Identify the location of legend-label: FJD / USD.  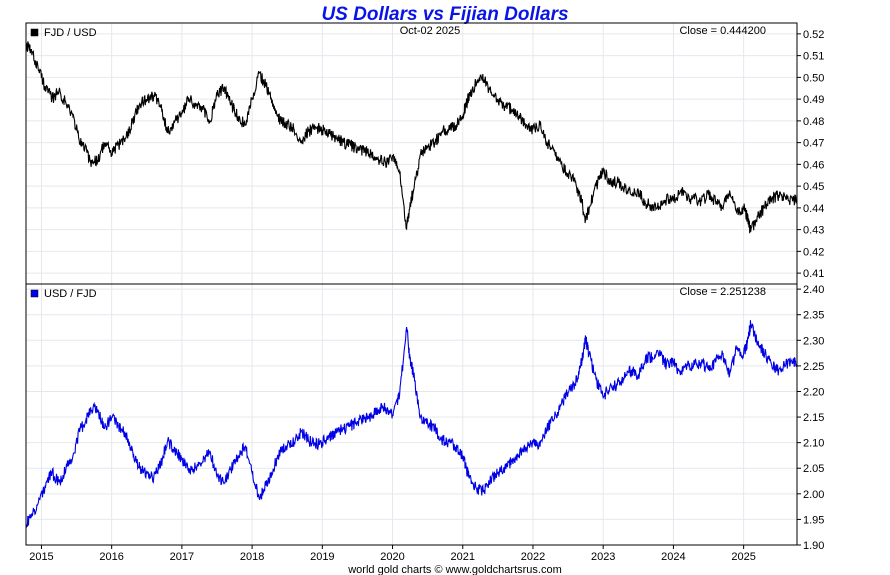
(70, 33).